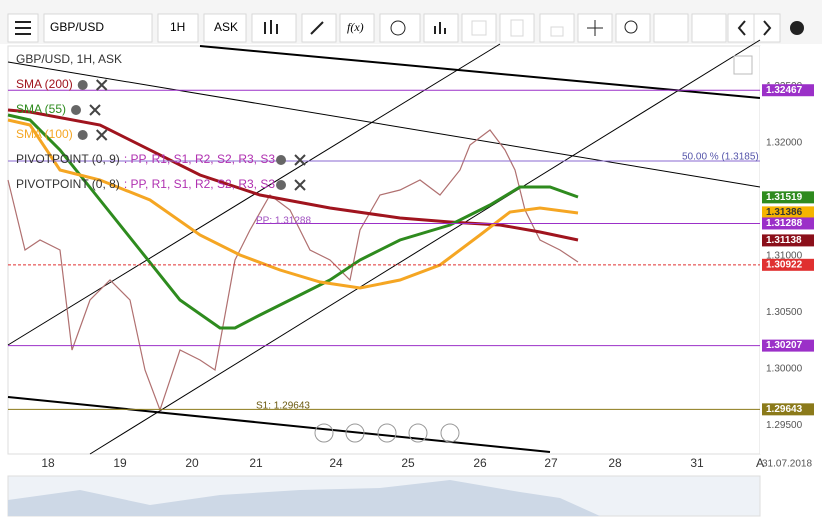 This screenshot has width=822, height=528. What do you see at coordinates (283, 406) in the screenshot?
I see `s1-label: S1: 1.29643` at bounding box center [283, 406].